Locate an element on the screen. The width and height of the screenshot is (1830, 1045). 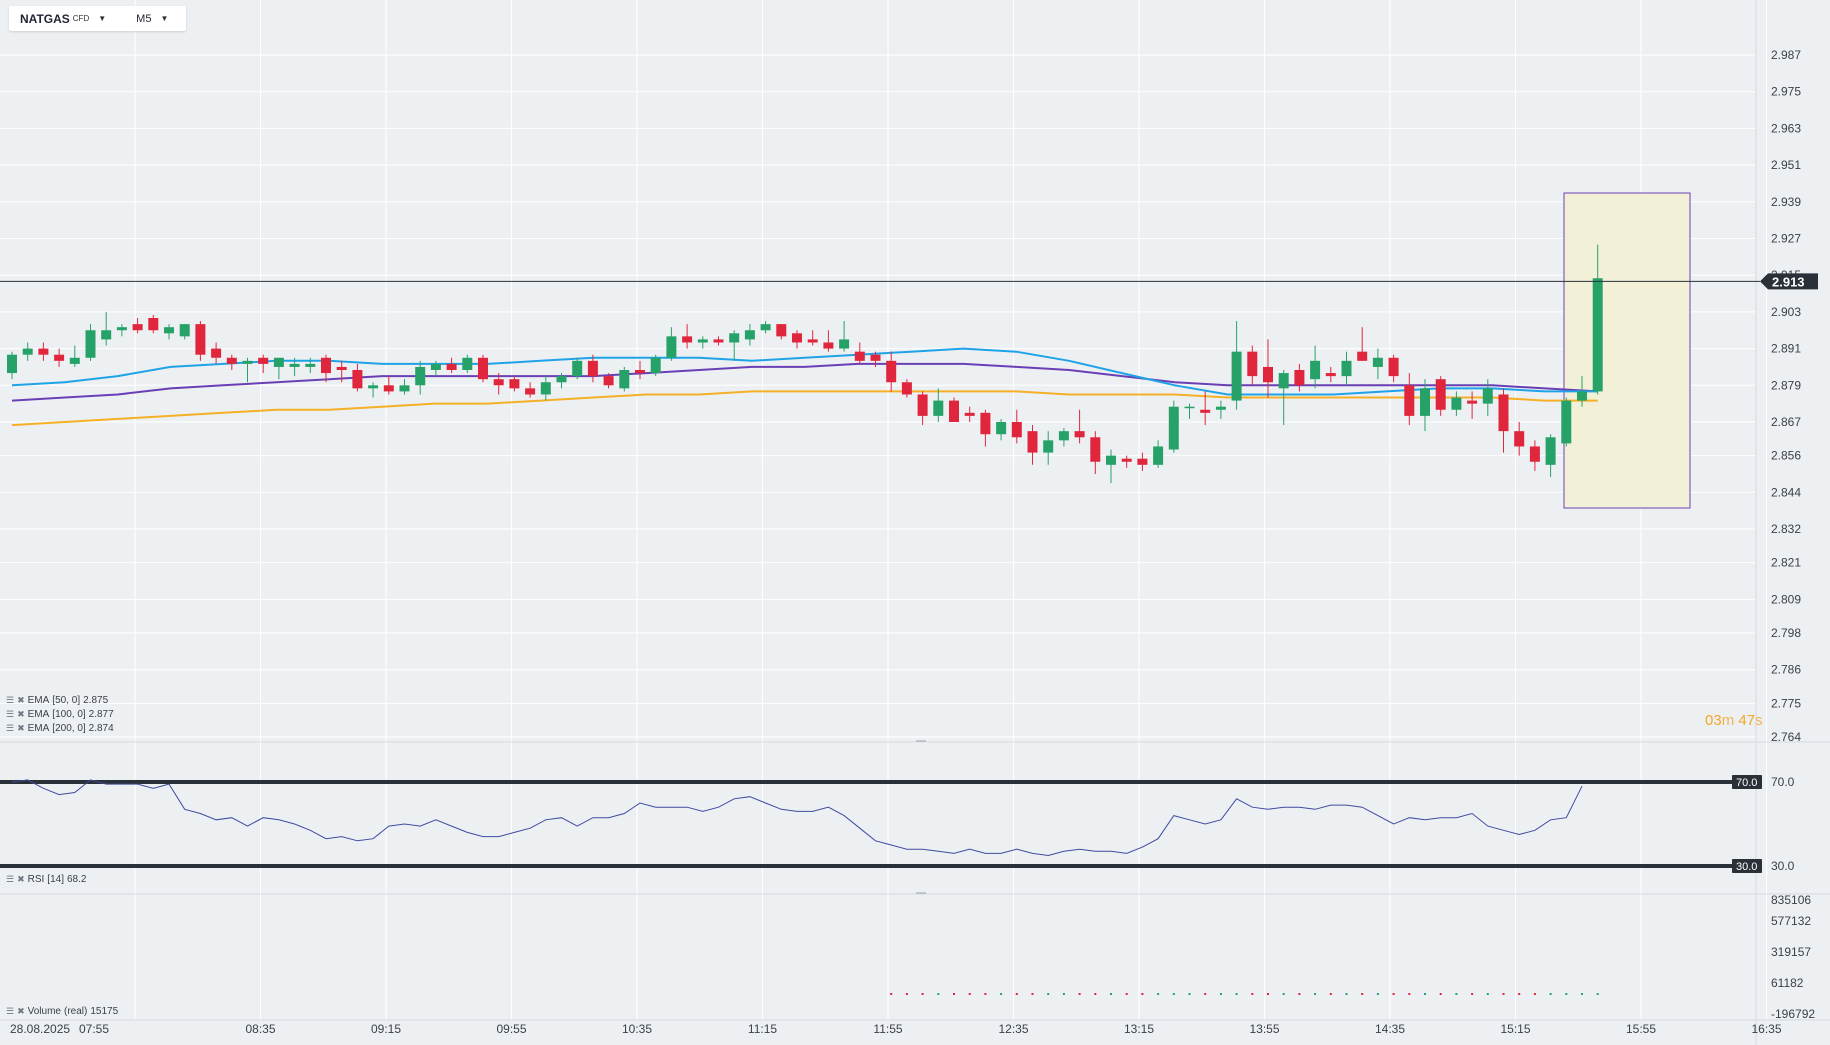
highlight-box is located at coordinates (1627, 350).